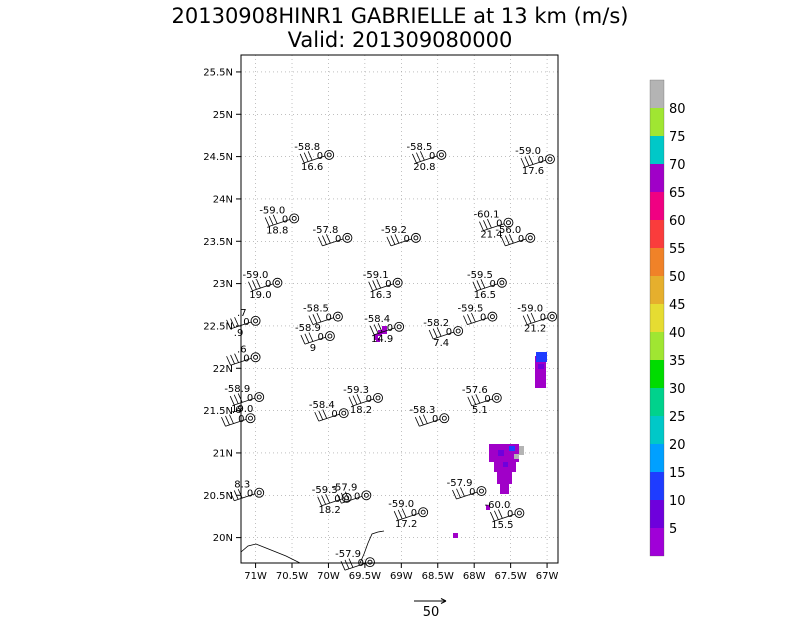 This screenshot has height=618, width=800. What do you see at coordinates (223, 453) in the screenshot?
I see `y-tick-label: 21N` at bounding box center [223, 453].